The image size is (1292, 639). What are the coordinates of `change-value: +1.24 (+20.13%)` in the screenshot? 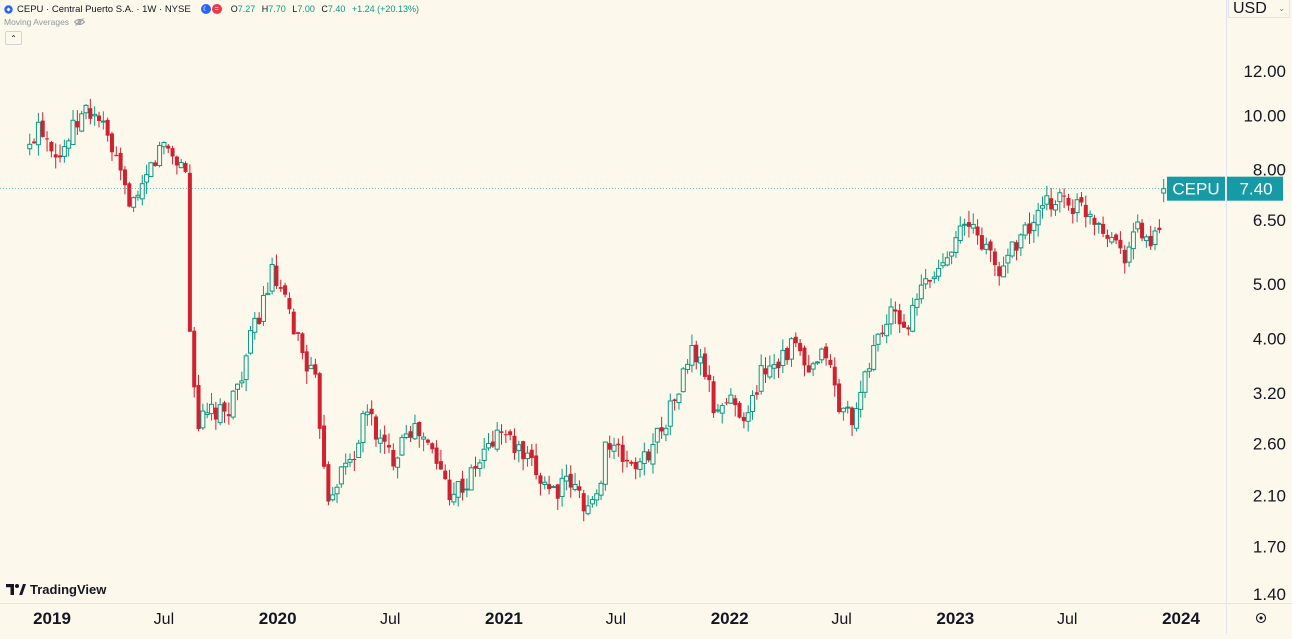 It's located at (385, 9).